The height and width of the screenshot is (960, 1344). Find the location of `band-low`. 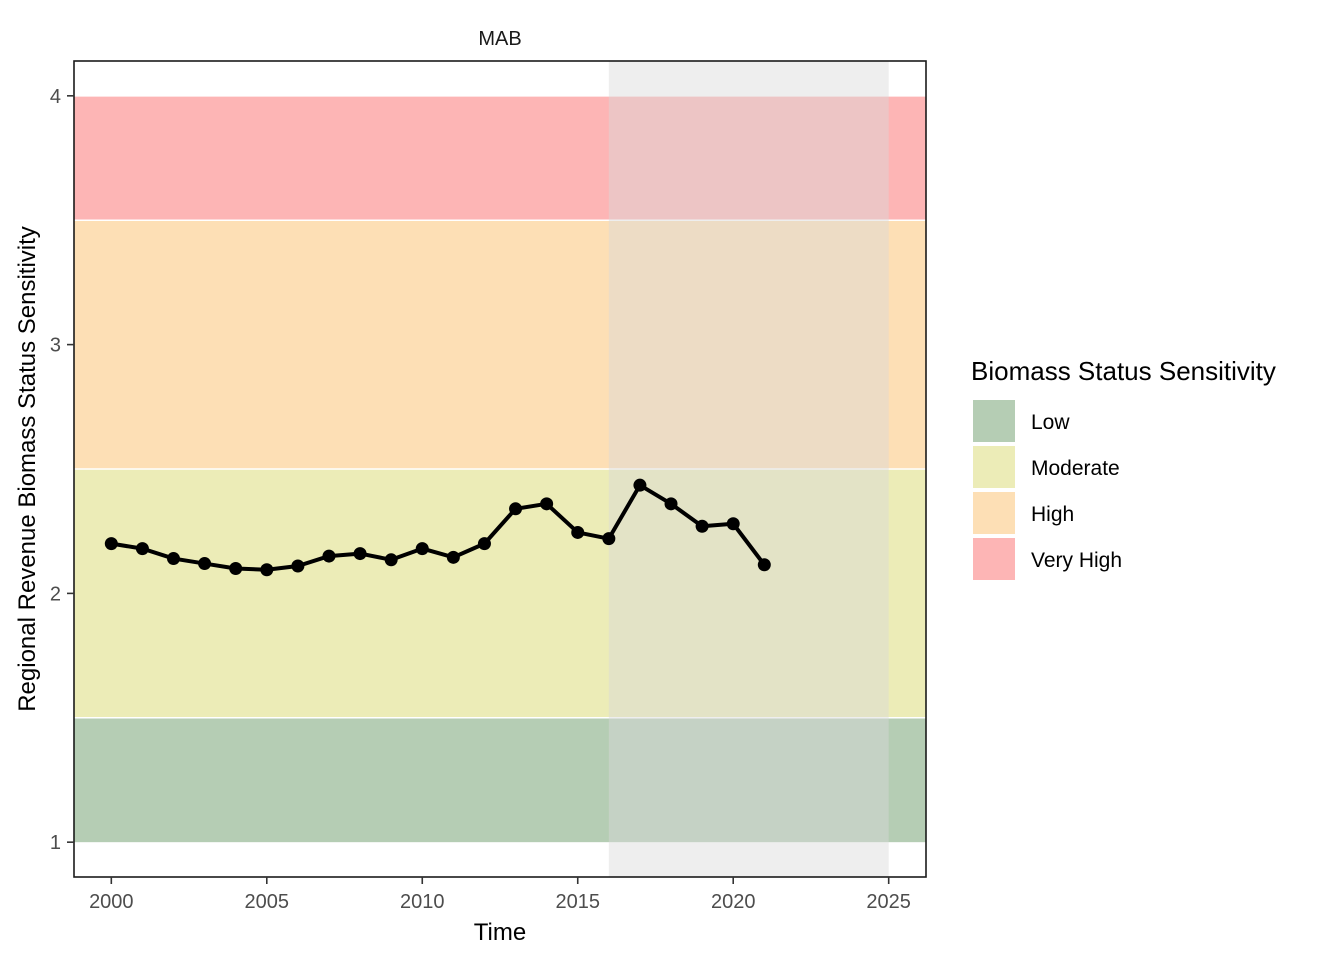

band-low is located at coordinates (500, 780).